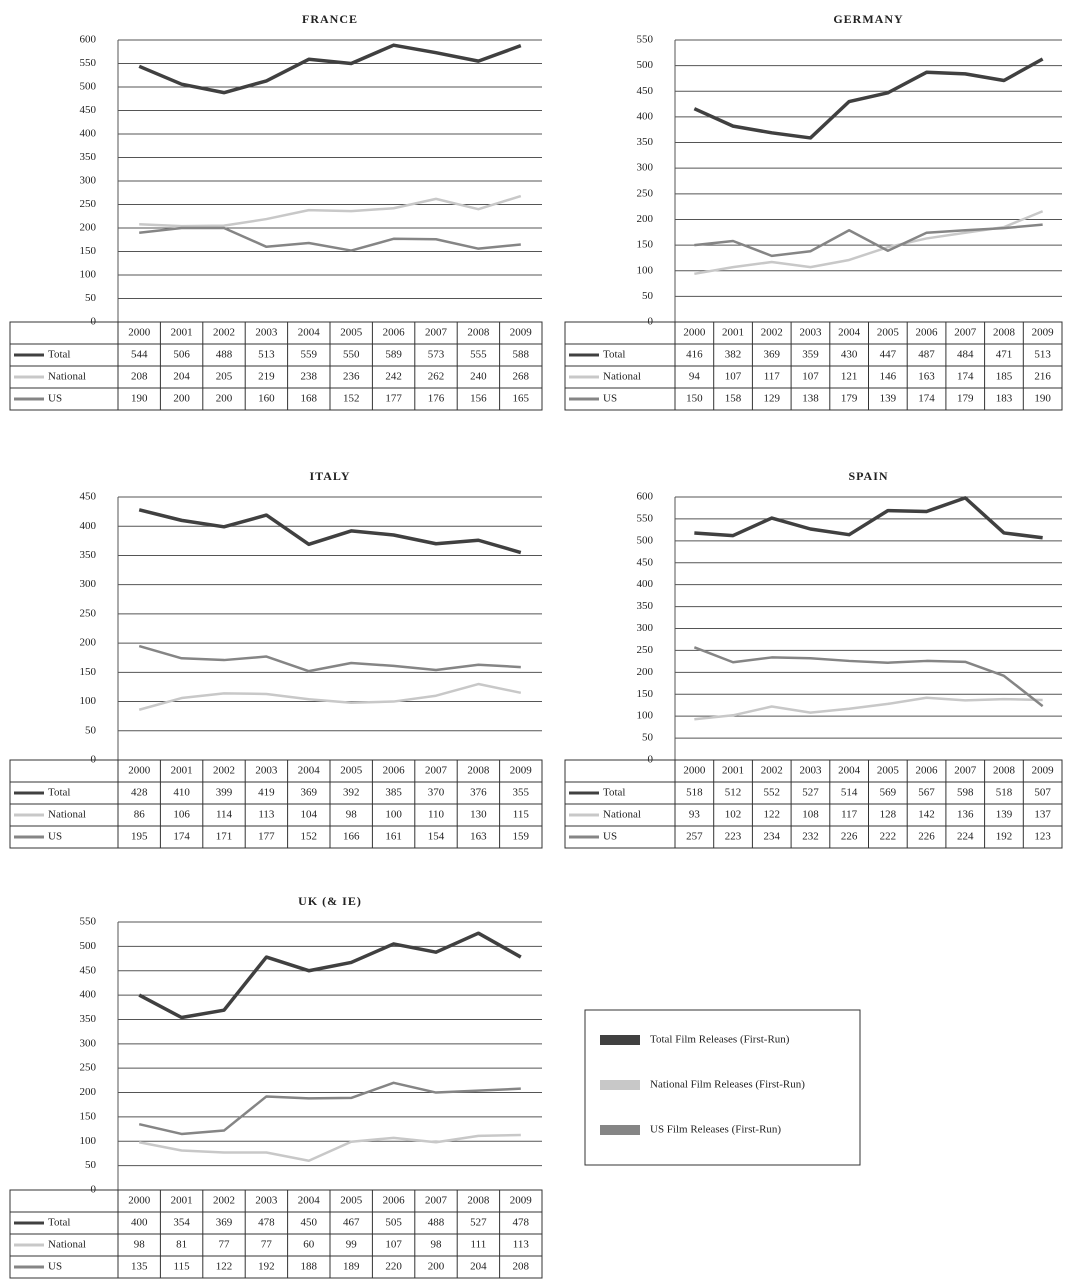 This screenshot has height=1288, width=1069. Describe the element at coordinates (888, 793) in the screenshot. I see `table-value: 569` at that location.